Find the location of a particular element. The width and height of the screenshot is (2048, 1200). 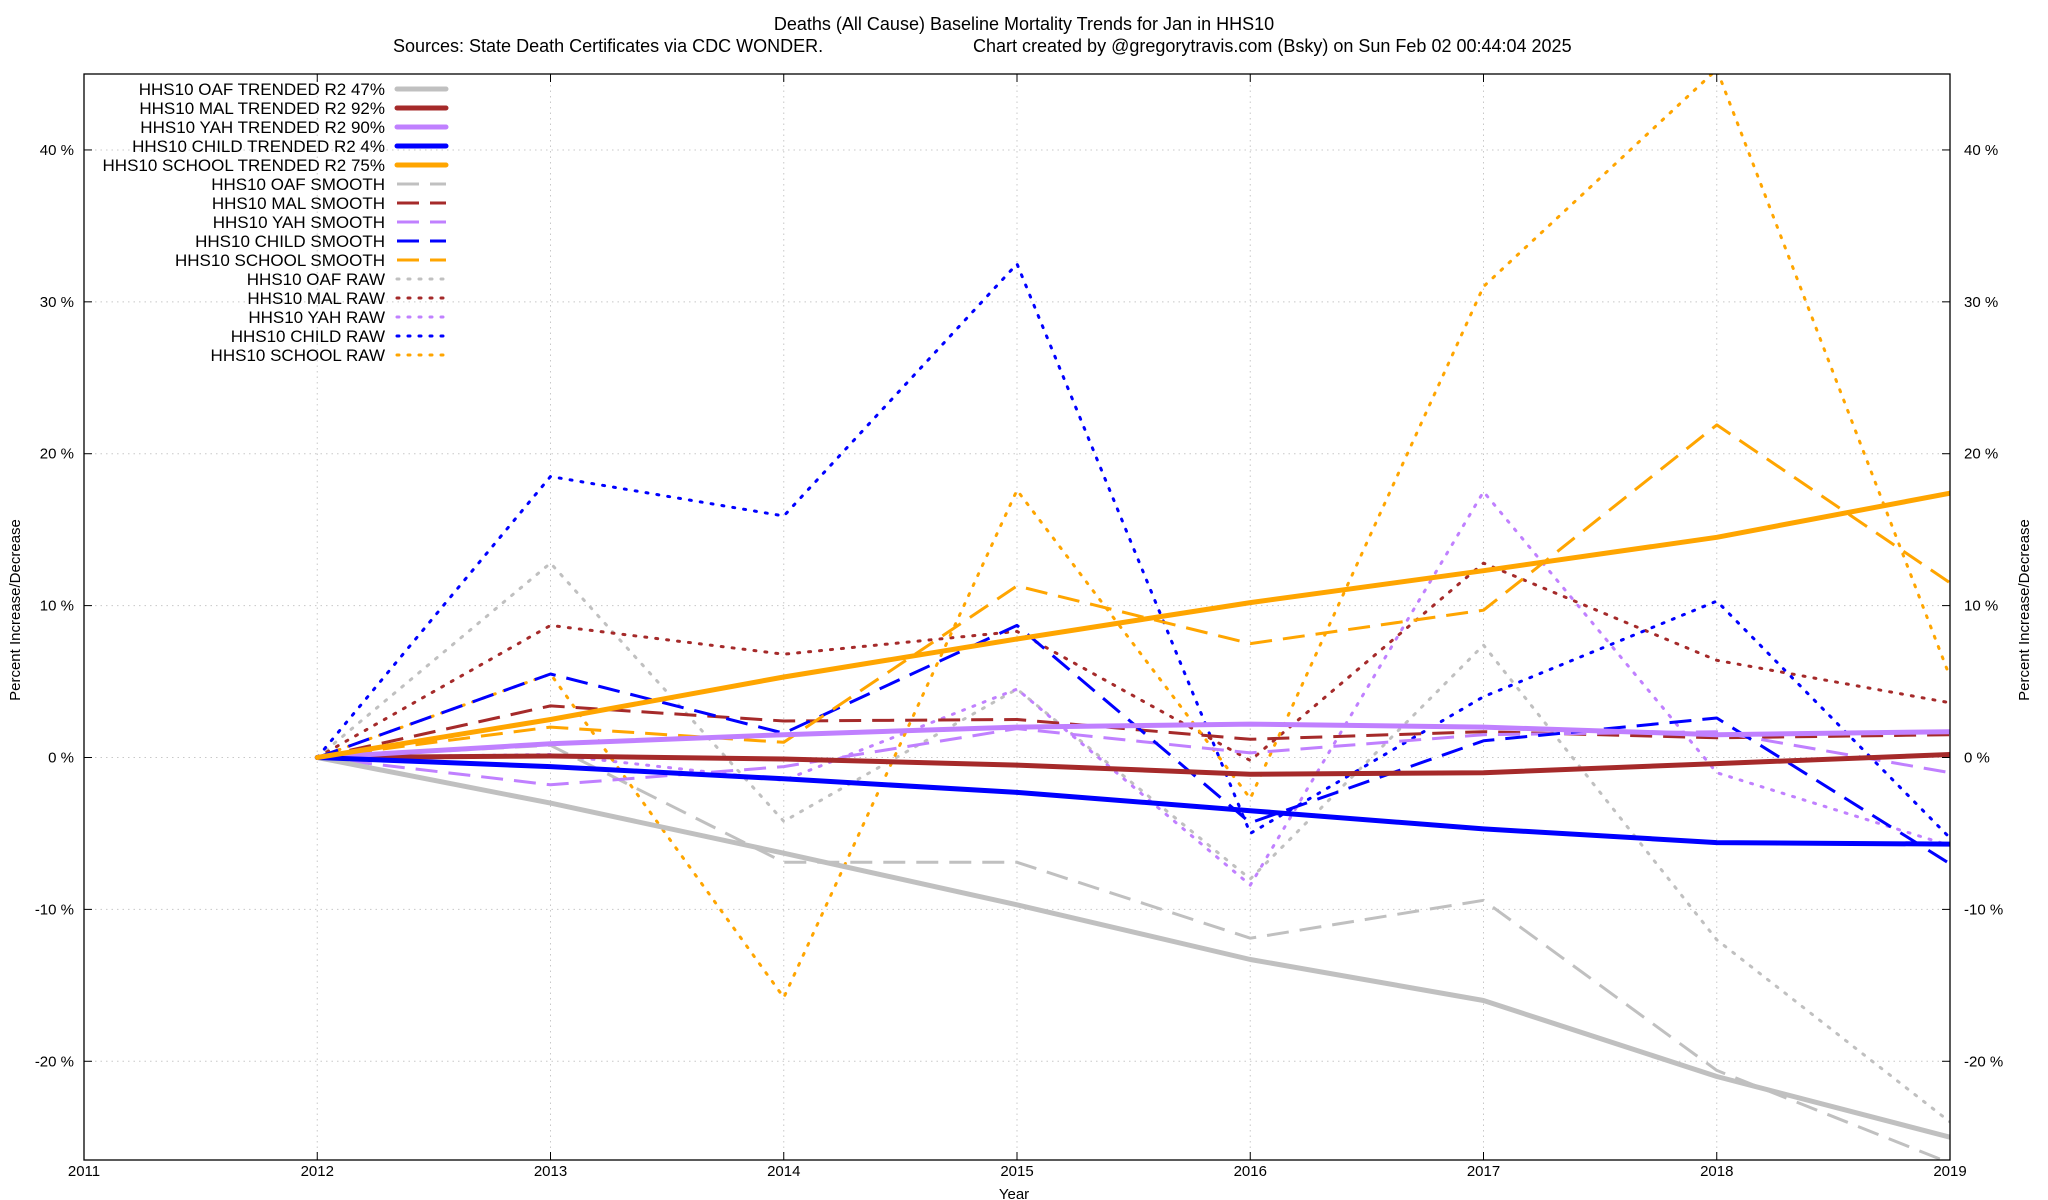

y-tick-label: 20 % is located at coordinates (57, 454).